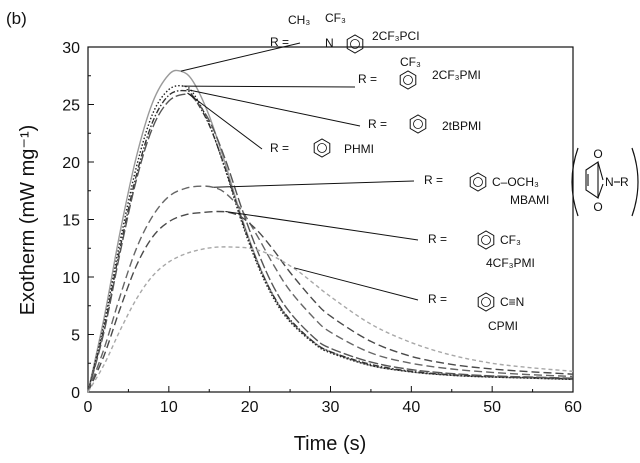 The height and width of the screenshot is (463, 640). Describe the element at coordinates (16, 18) in the screenshot. I see `panel-label: (b)` at that location.